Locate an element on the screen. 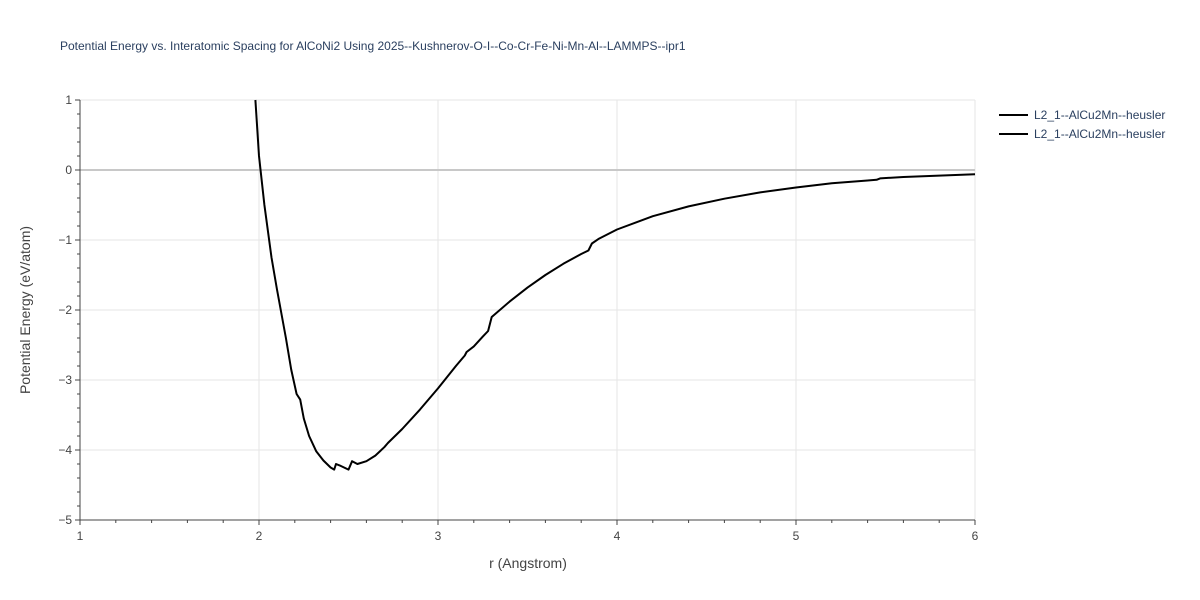 This screenshot has width=1200, height=600. x-tick-label: 6 is located at coordinates (975, 536).